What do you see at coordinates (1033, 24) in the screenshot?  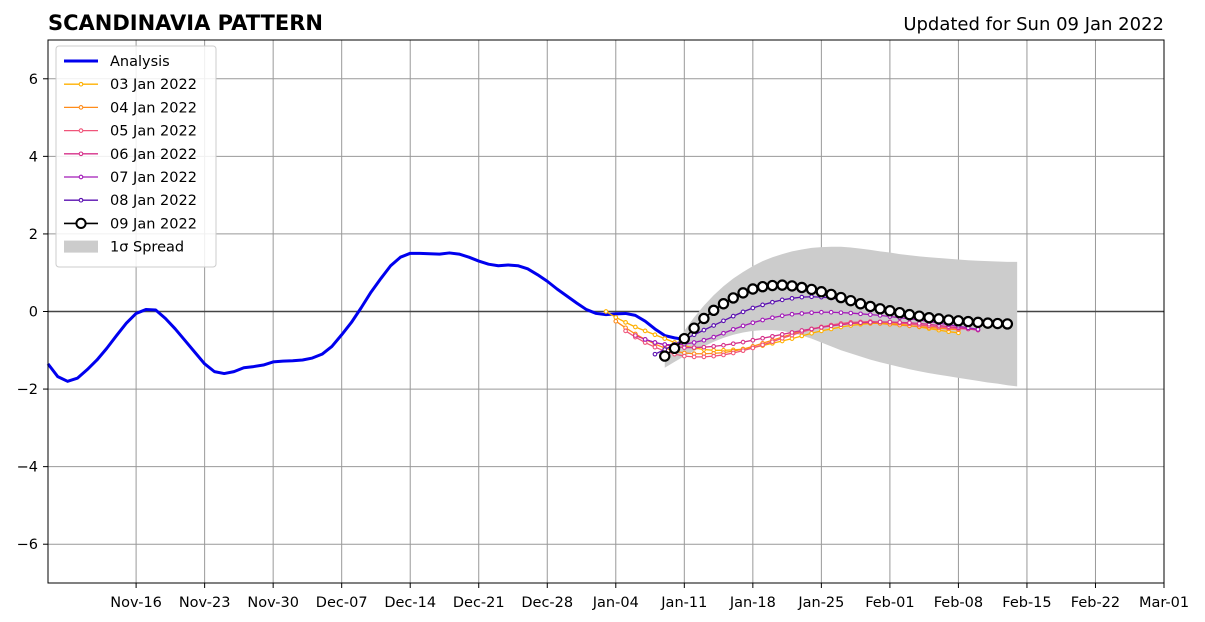 I see `chart-subtitle: Updated for Sun 09 Jan 2022` at bounding box center [1033, 24].